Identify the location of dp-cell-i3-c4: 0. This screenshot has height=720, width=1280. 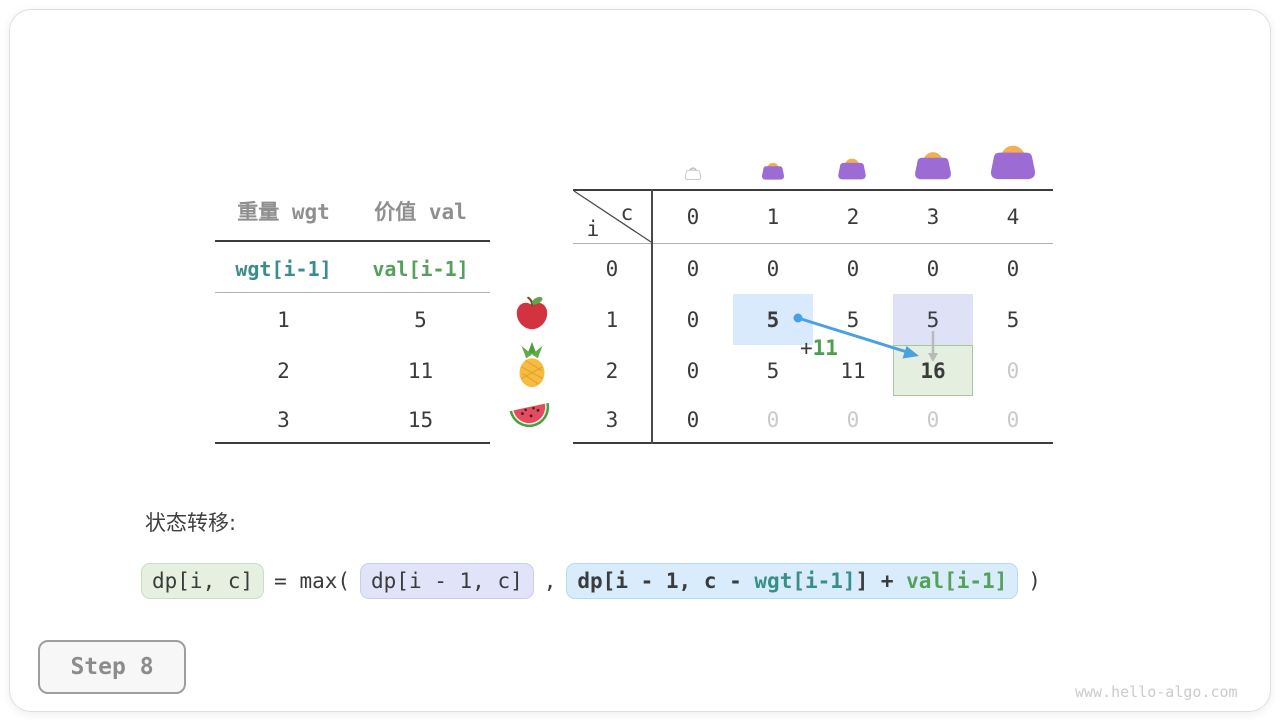
(1013, 419).